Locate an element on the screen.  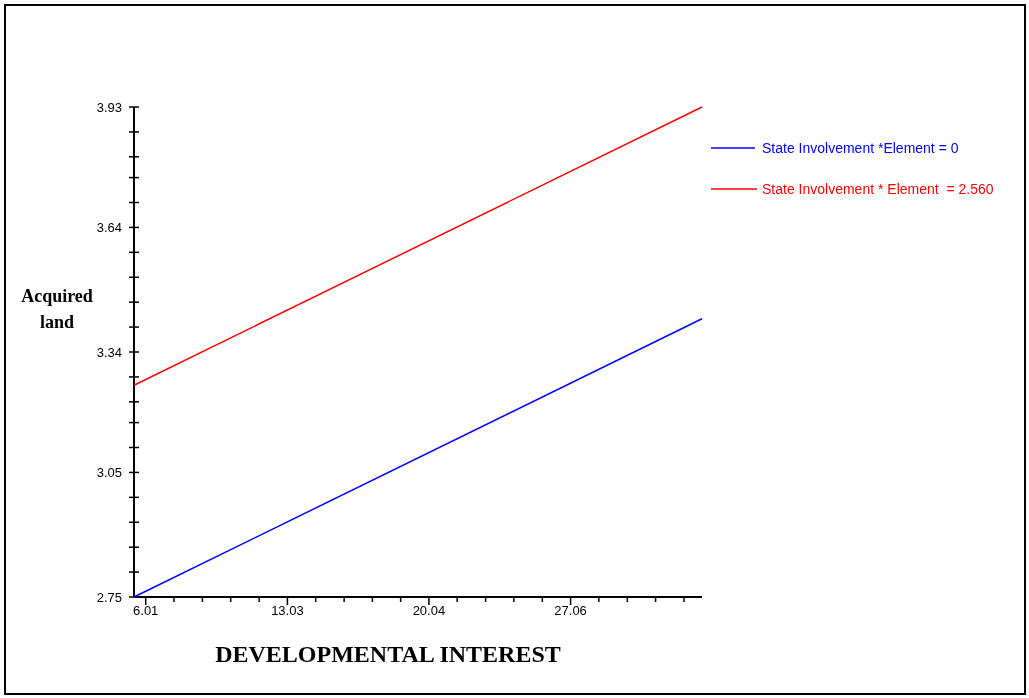
x-tick-label: 20.04 is located at coordinates (429, 610).